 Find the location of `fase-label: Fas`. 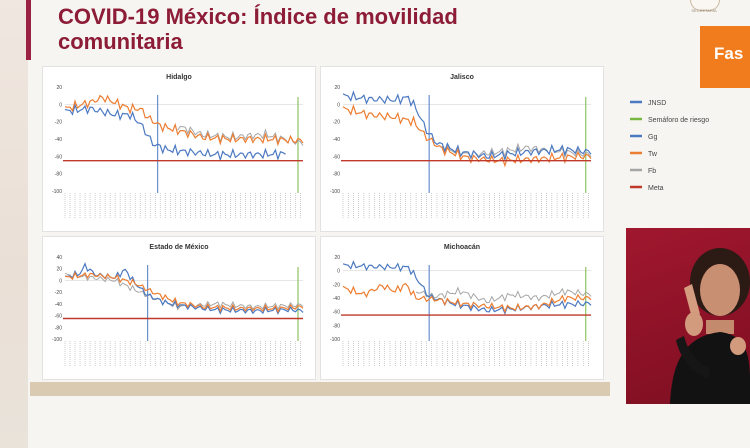

fase-label: Fas is located at coordinates (729, 53).